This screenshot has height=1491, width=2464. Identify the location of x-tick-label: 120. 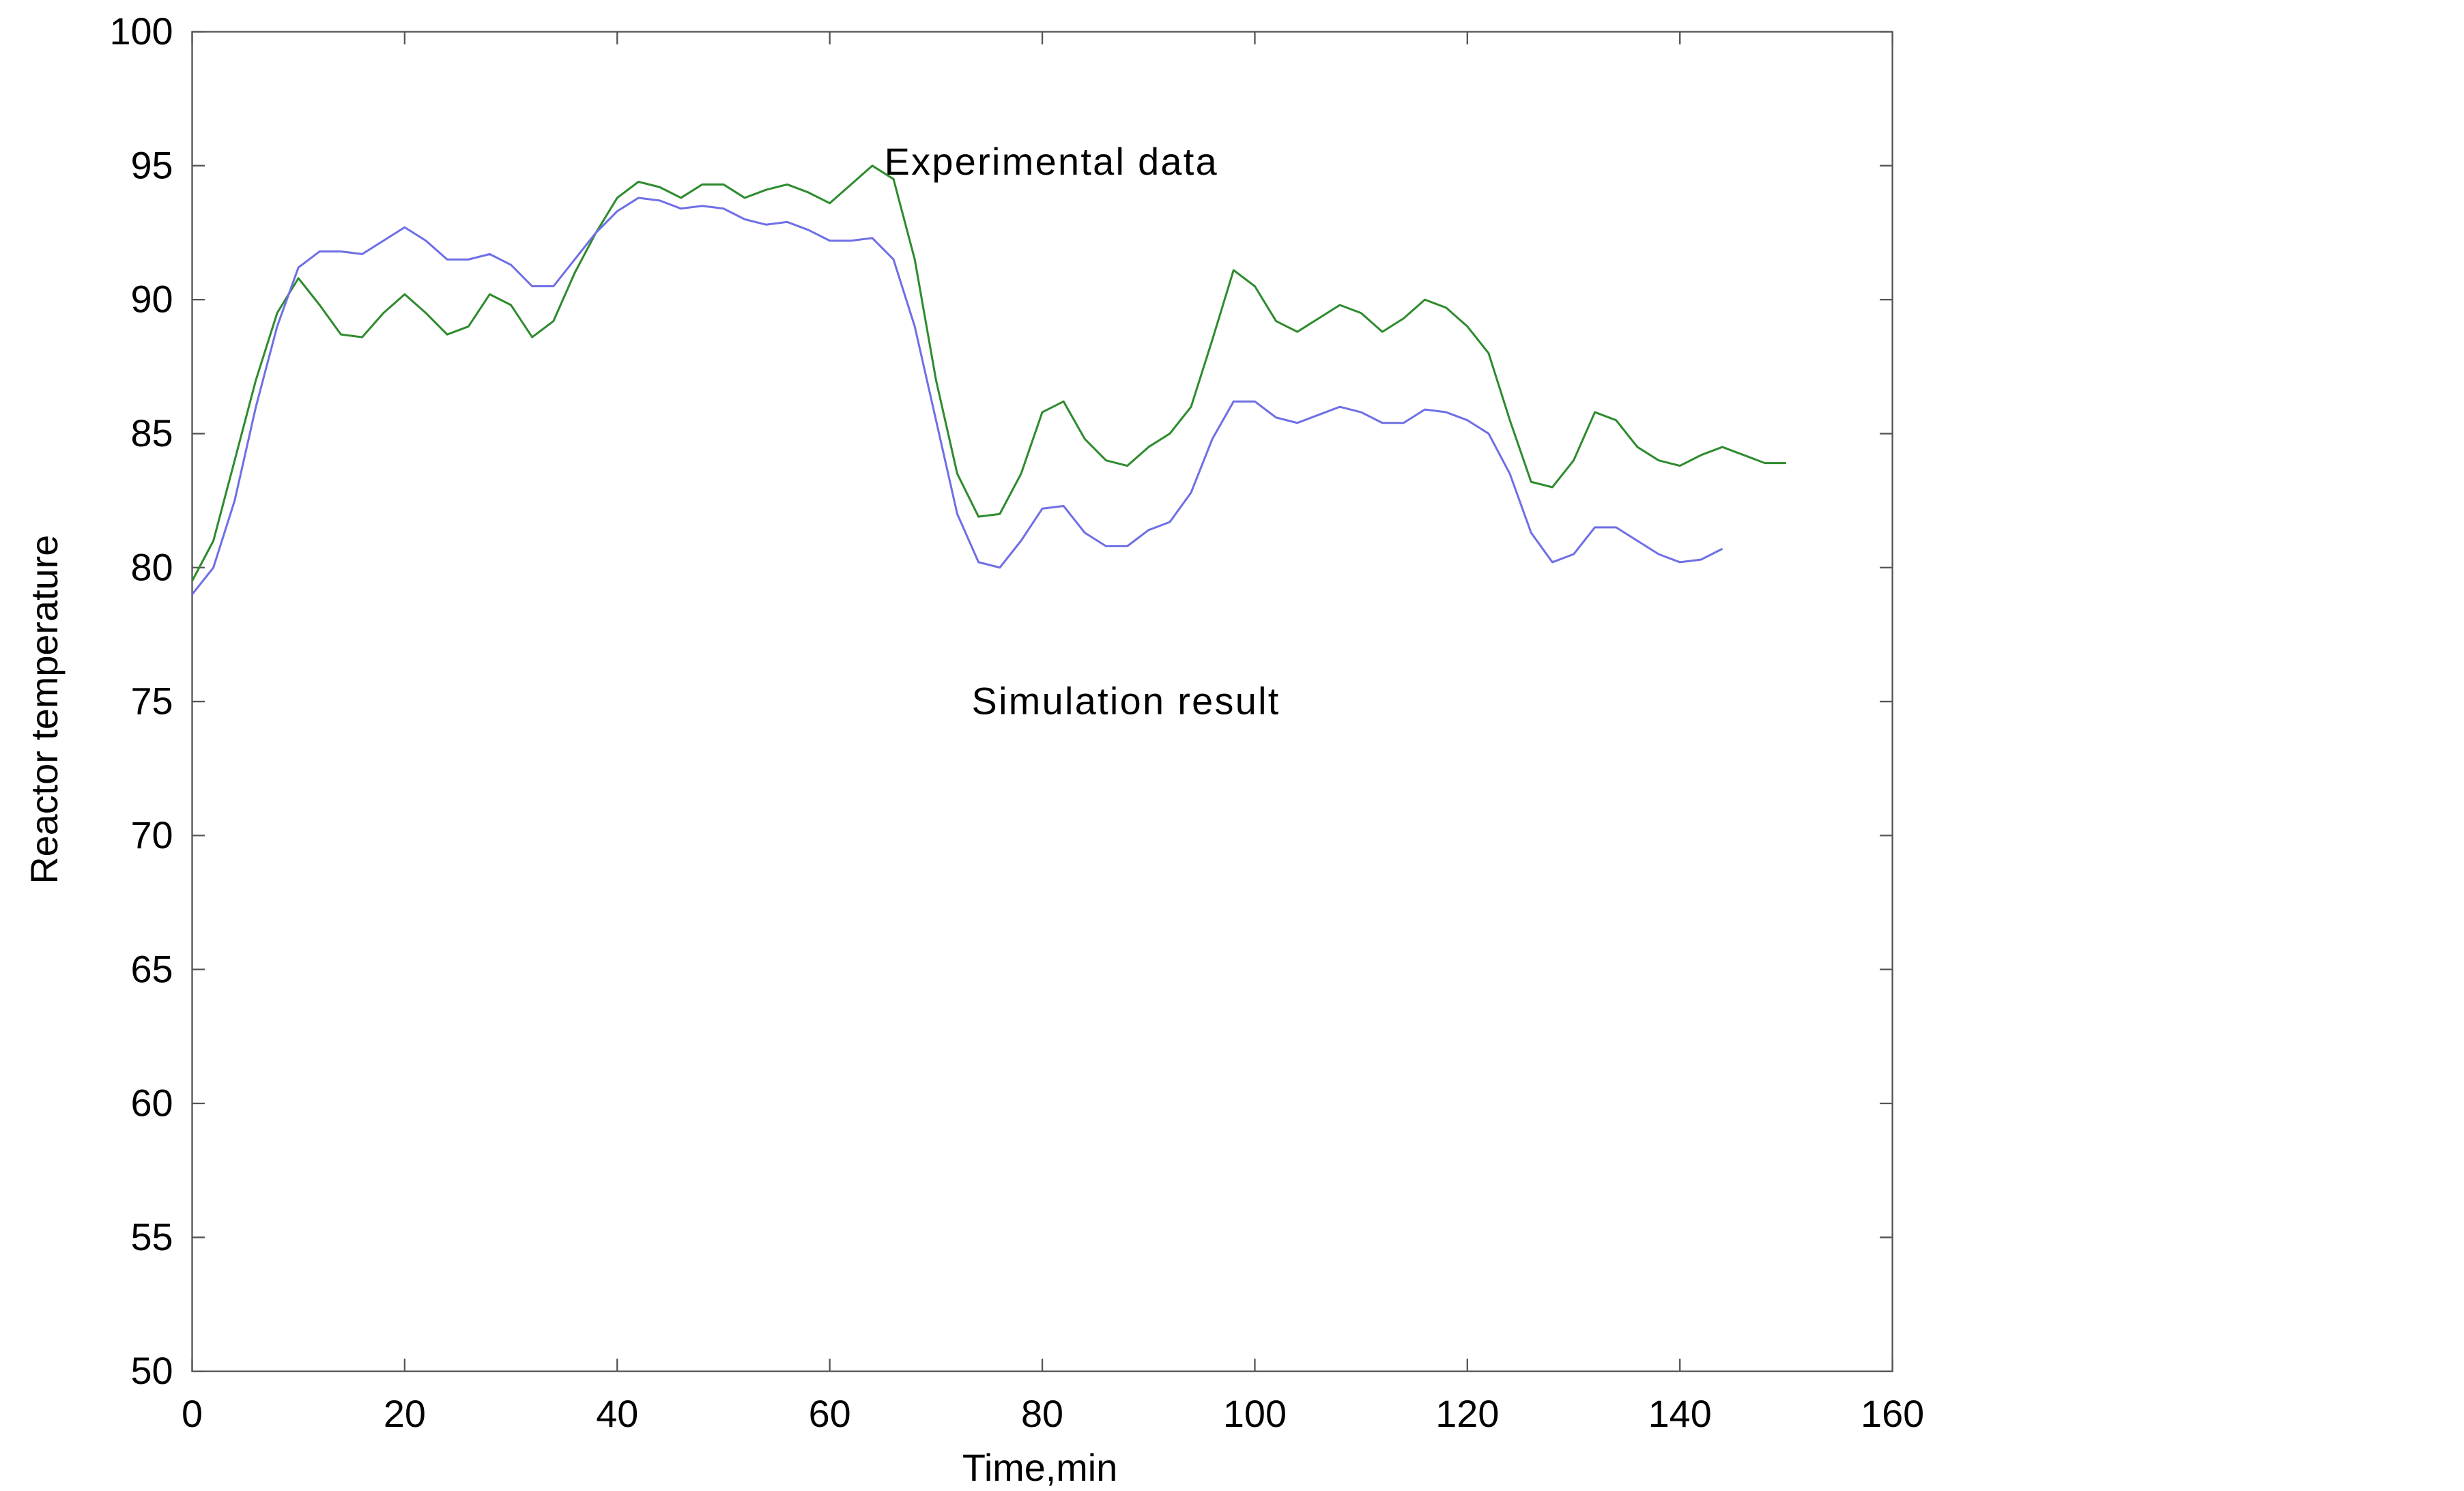
(1467, 1413).